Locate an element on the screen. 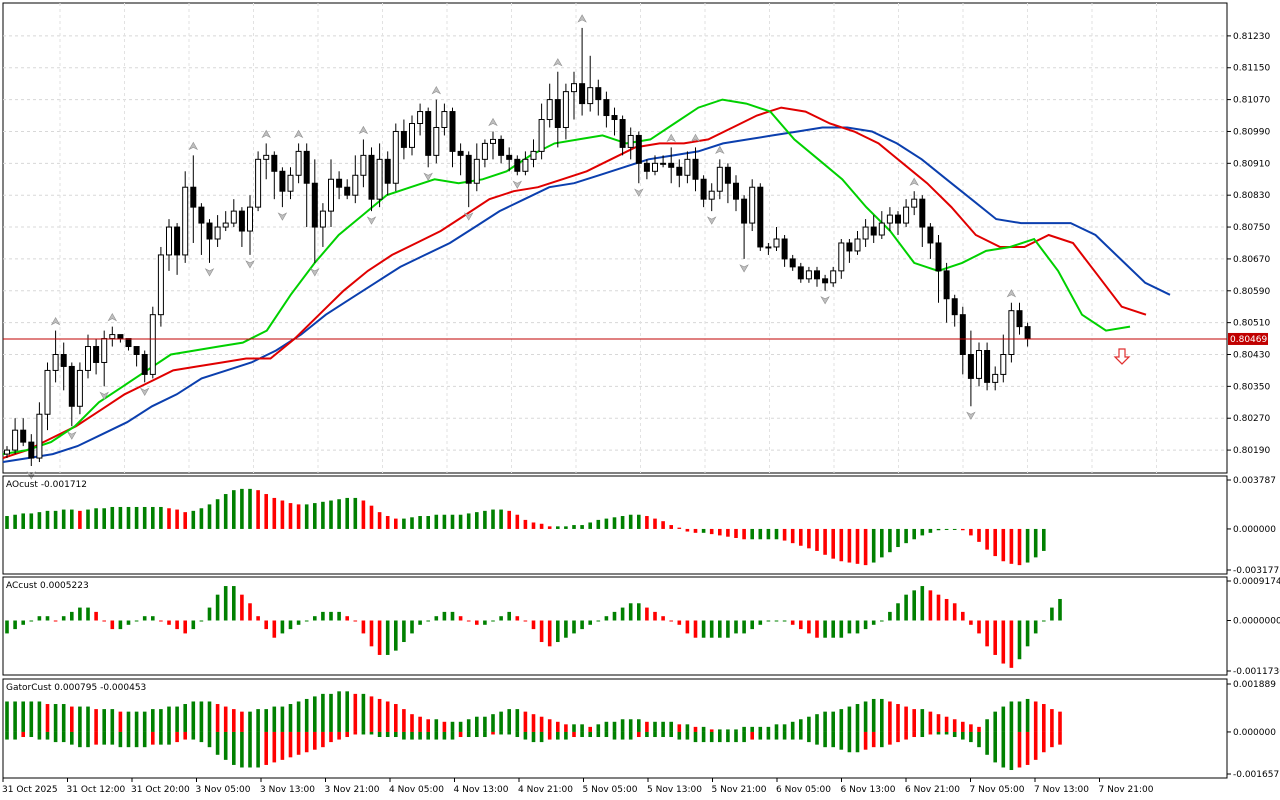 Image resolution: width=1280 pixels, height=800 pixels. fractal-up-icon is located at coordinates (1011, 293).